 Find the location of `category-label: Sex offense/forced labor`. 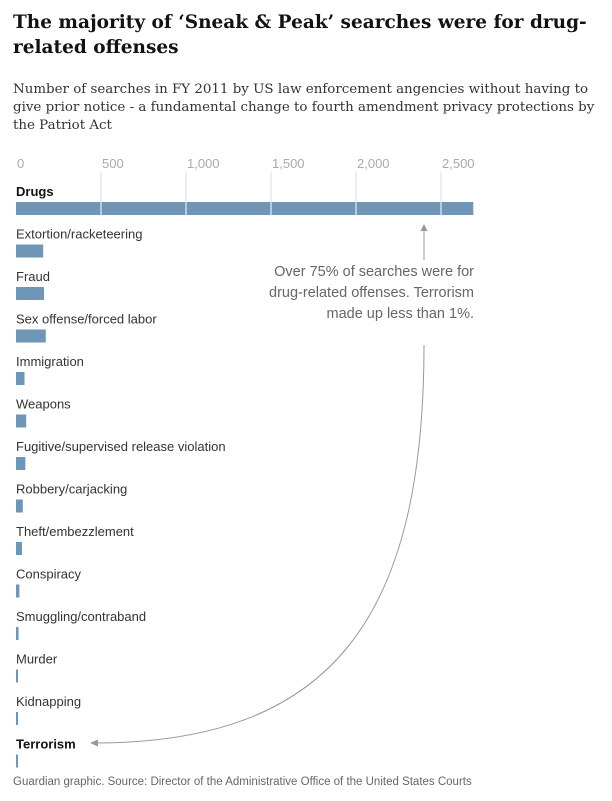

category-label: Sex offense/forced labor is located at coordinates (86, 319).